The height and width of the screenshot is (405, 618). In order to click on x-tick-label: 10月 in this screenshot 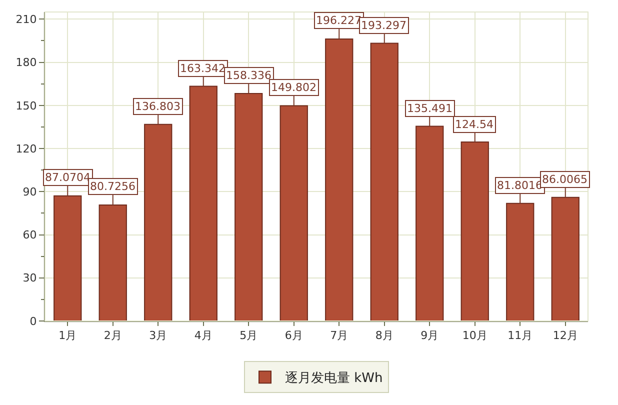, I will do `click(475, 335)`.